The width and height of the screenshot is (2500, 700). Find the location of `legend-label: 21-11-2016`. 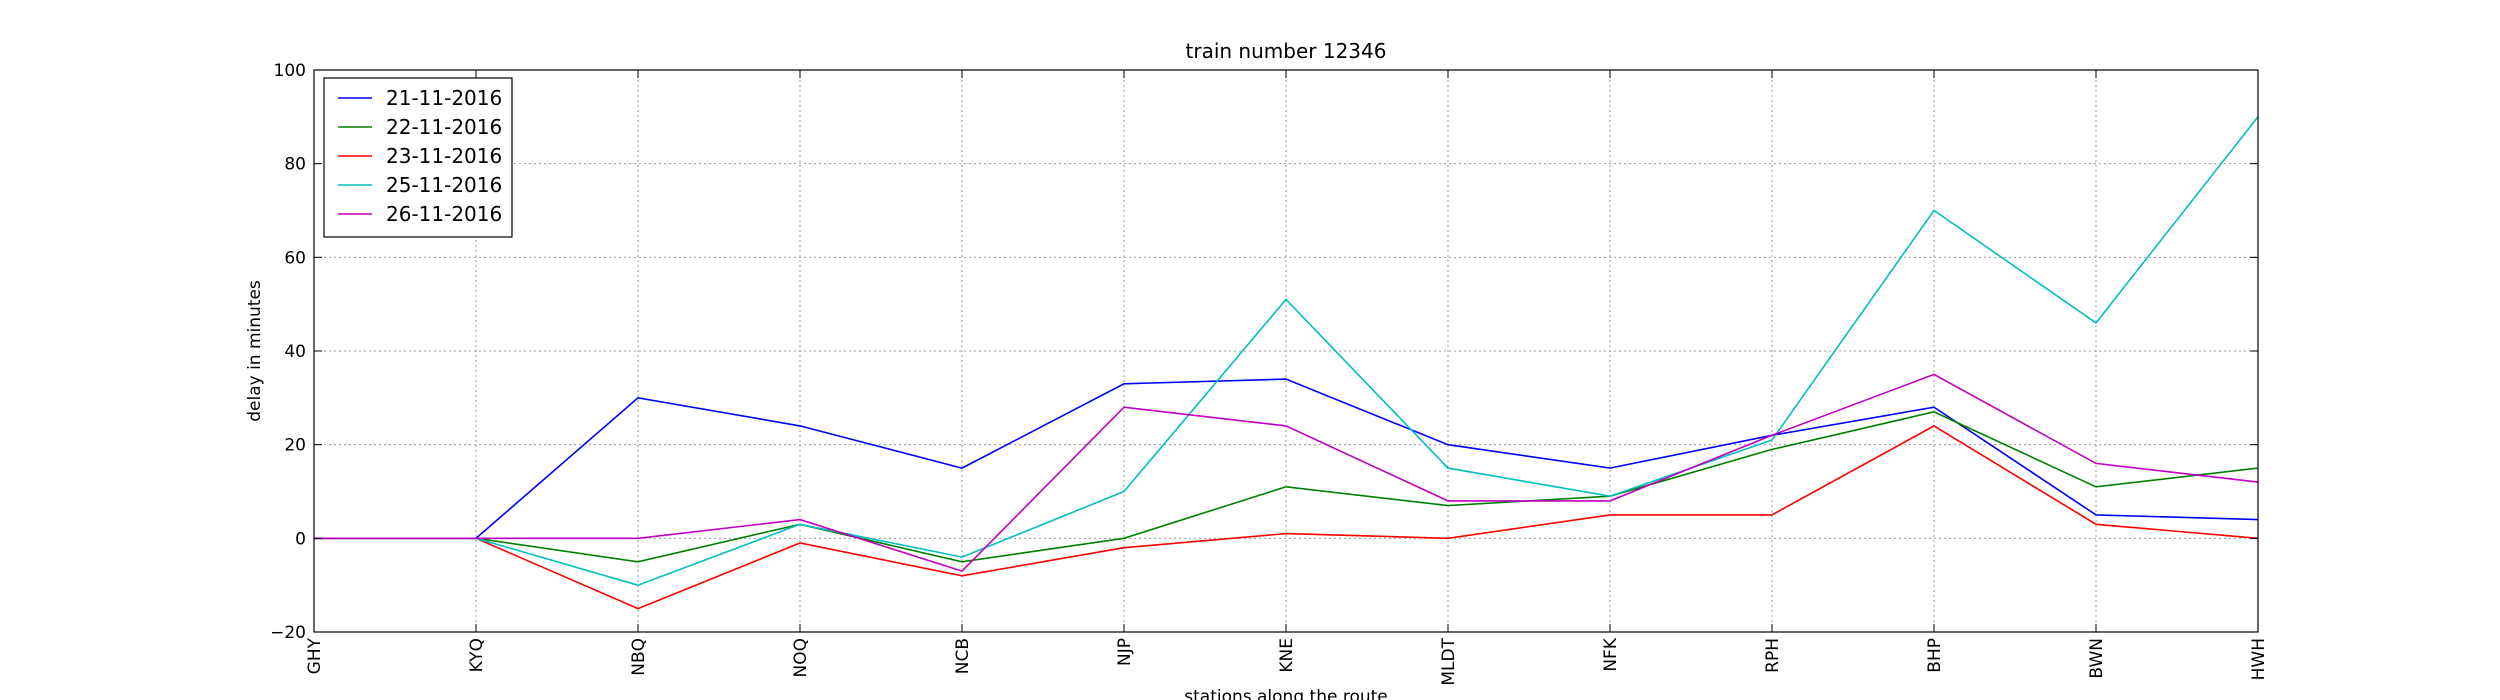

legend-label: 21-11-2016 is located at coordinates (444, 98).